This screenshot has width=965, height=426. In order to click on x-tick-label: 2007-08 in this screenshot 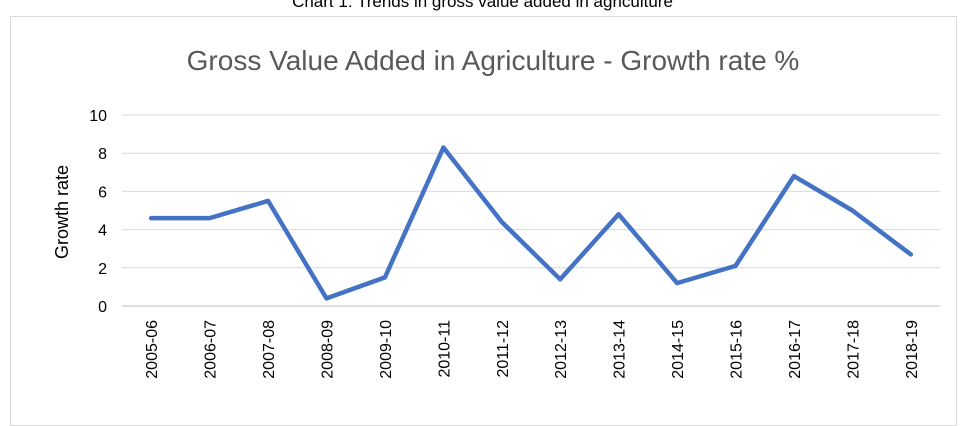, I will do `click(269, 349)`.